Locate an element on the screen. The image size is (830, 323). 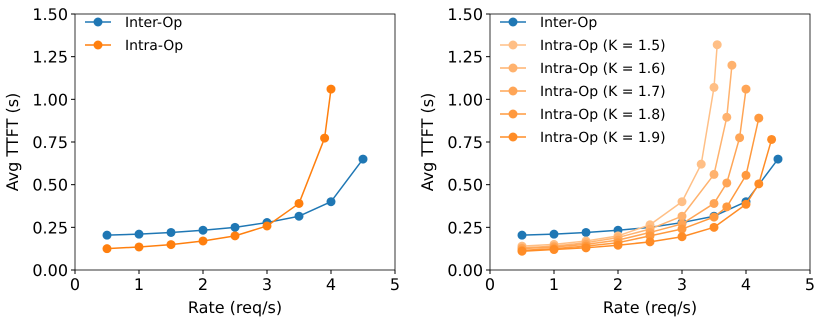
legend-label: Intra-Op (K = 1.9) is located at coordinates (603, 138).